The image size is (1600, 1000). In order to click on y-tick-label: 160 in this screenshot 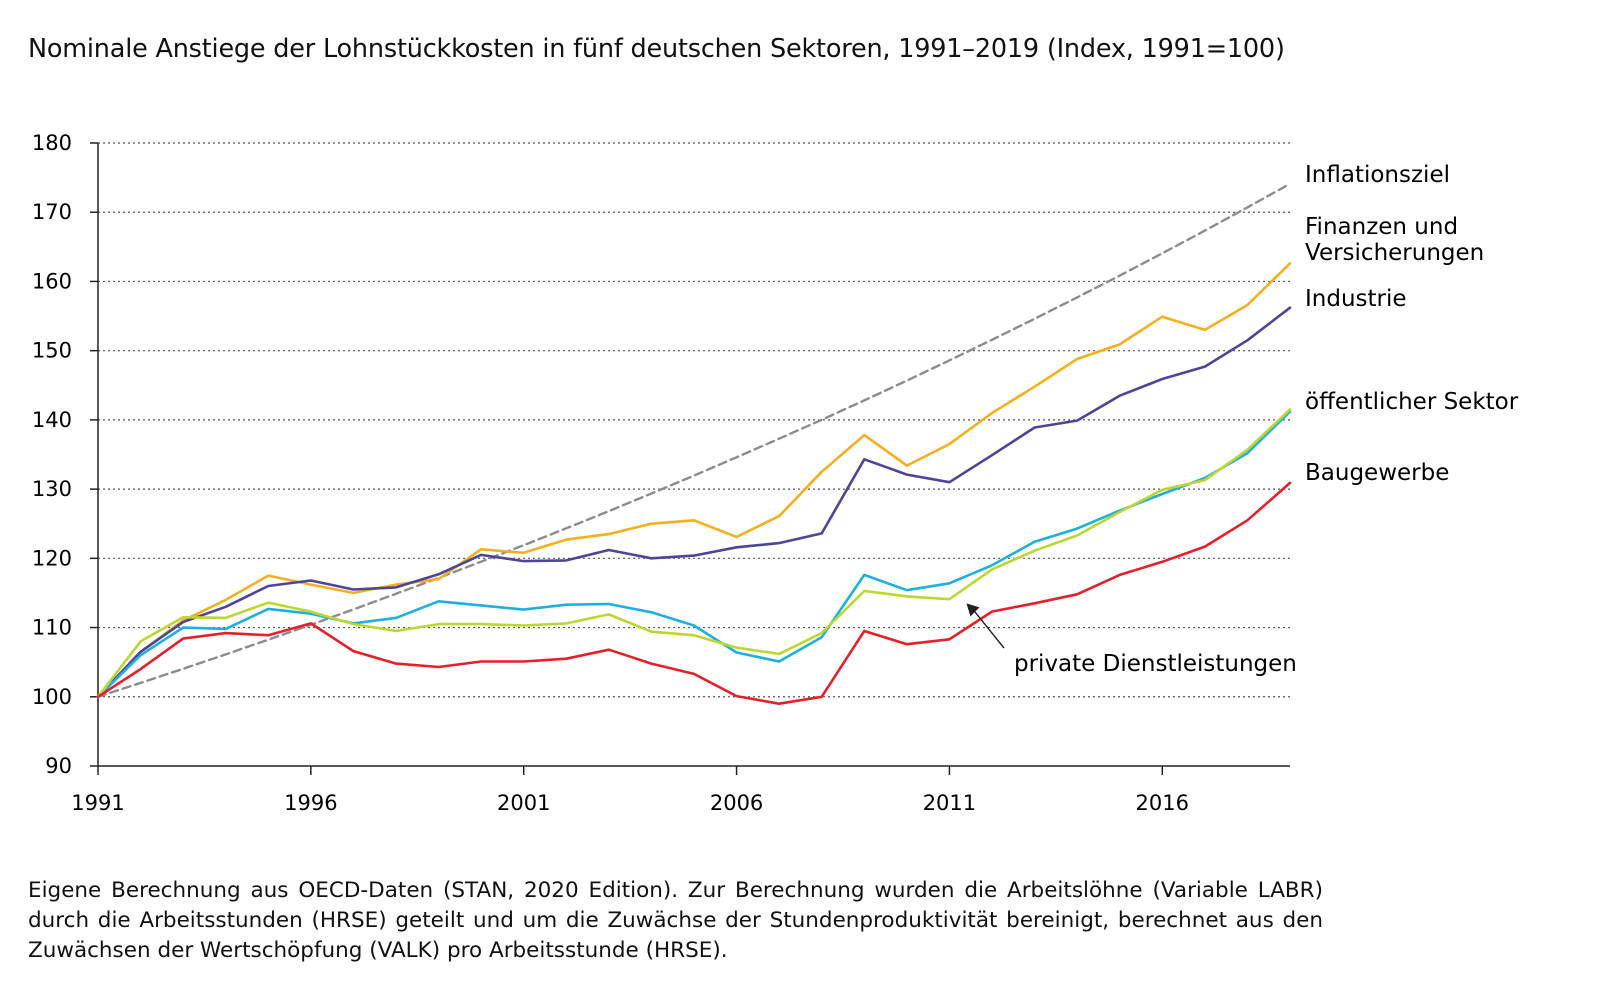, I will do `click(52, 281)`.